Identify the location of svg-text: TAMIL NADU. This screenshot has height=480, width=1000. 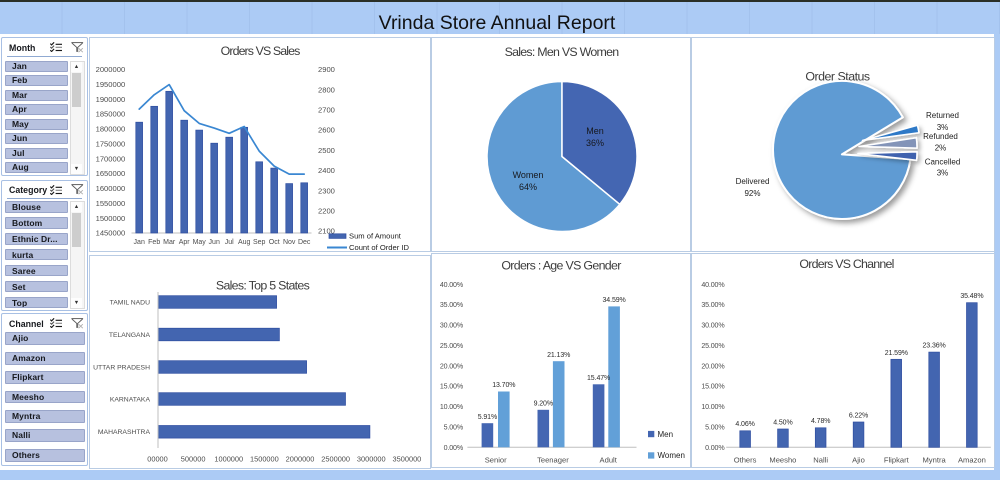
(130, 302).